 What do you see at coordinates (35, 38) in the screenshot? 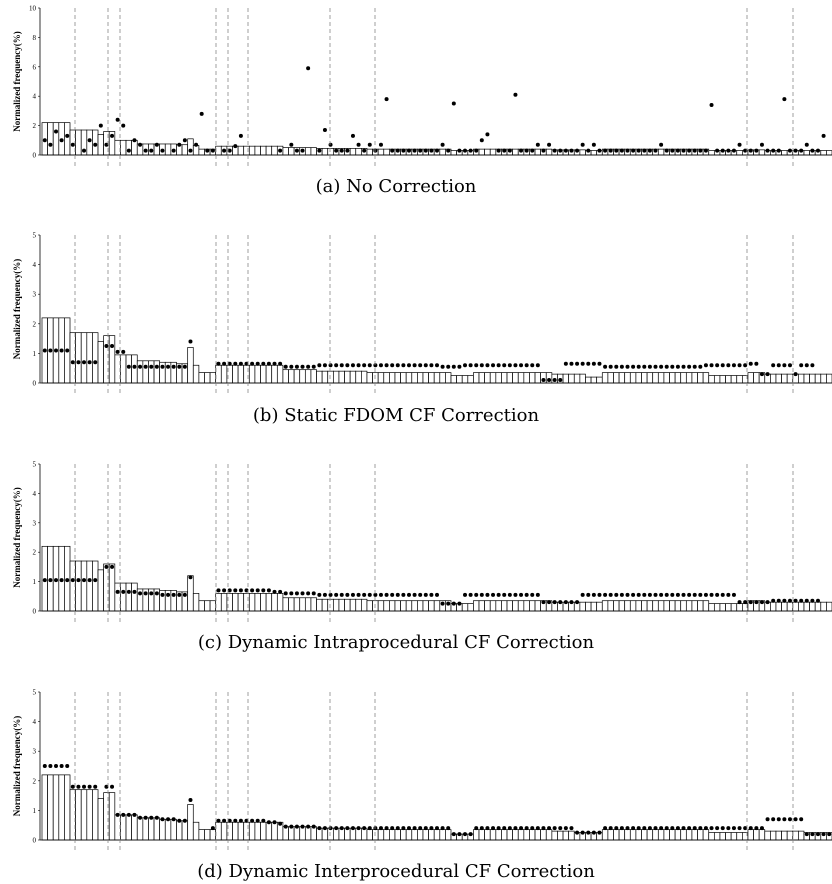
I see `y-tick-label: 8` at bounding box center [35, 38].